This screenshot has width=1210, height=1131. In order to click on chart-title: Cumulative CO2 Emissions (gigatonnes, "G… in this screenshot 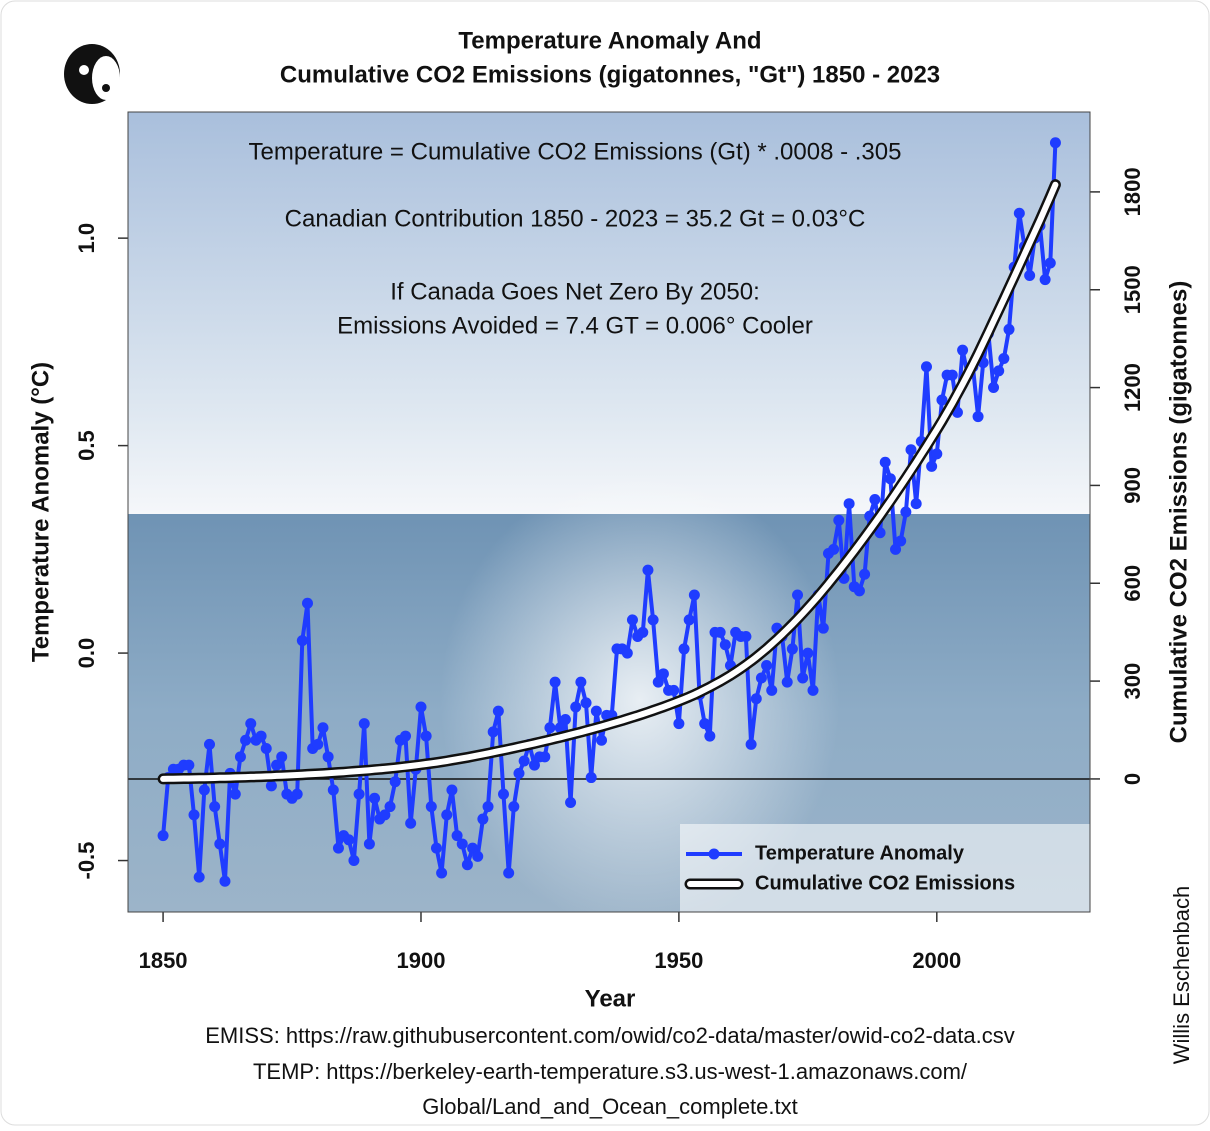, I will do `click(610, 74)`.